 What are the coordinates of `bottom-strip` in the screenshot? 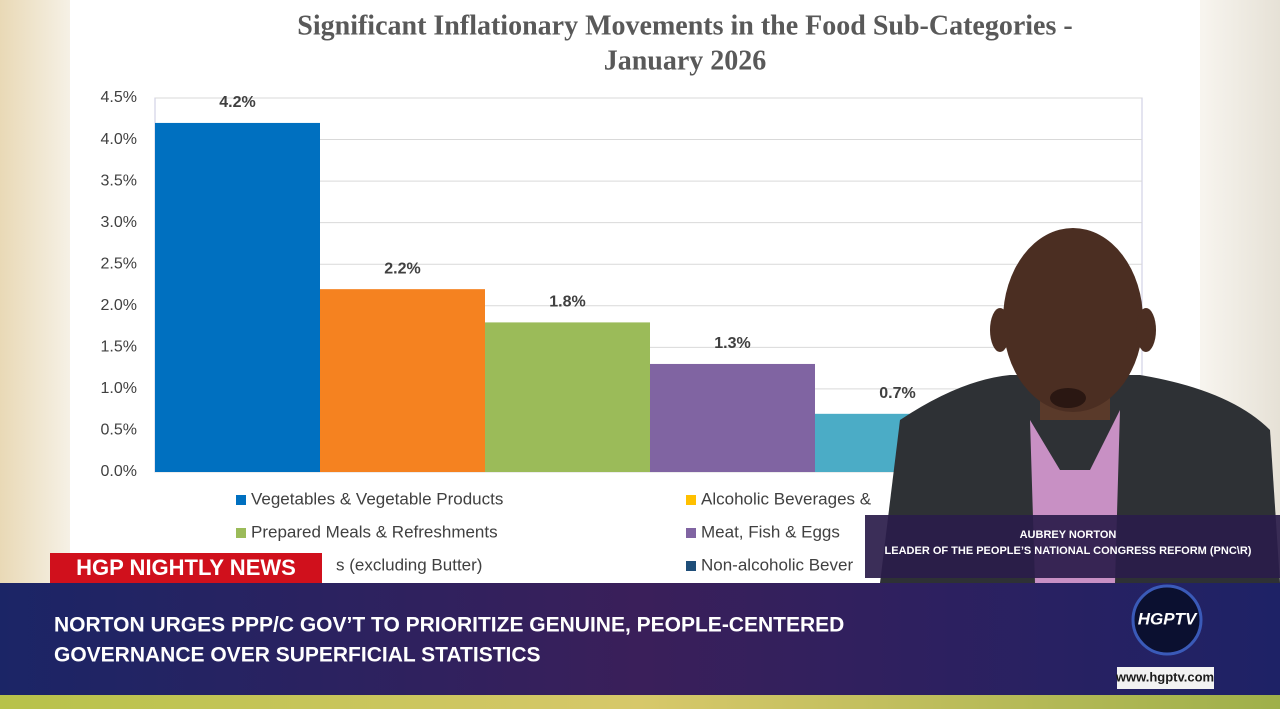 It's located at (640, 702).